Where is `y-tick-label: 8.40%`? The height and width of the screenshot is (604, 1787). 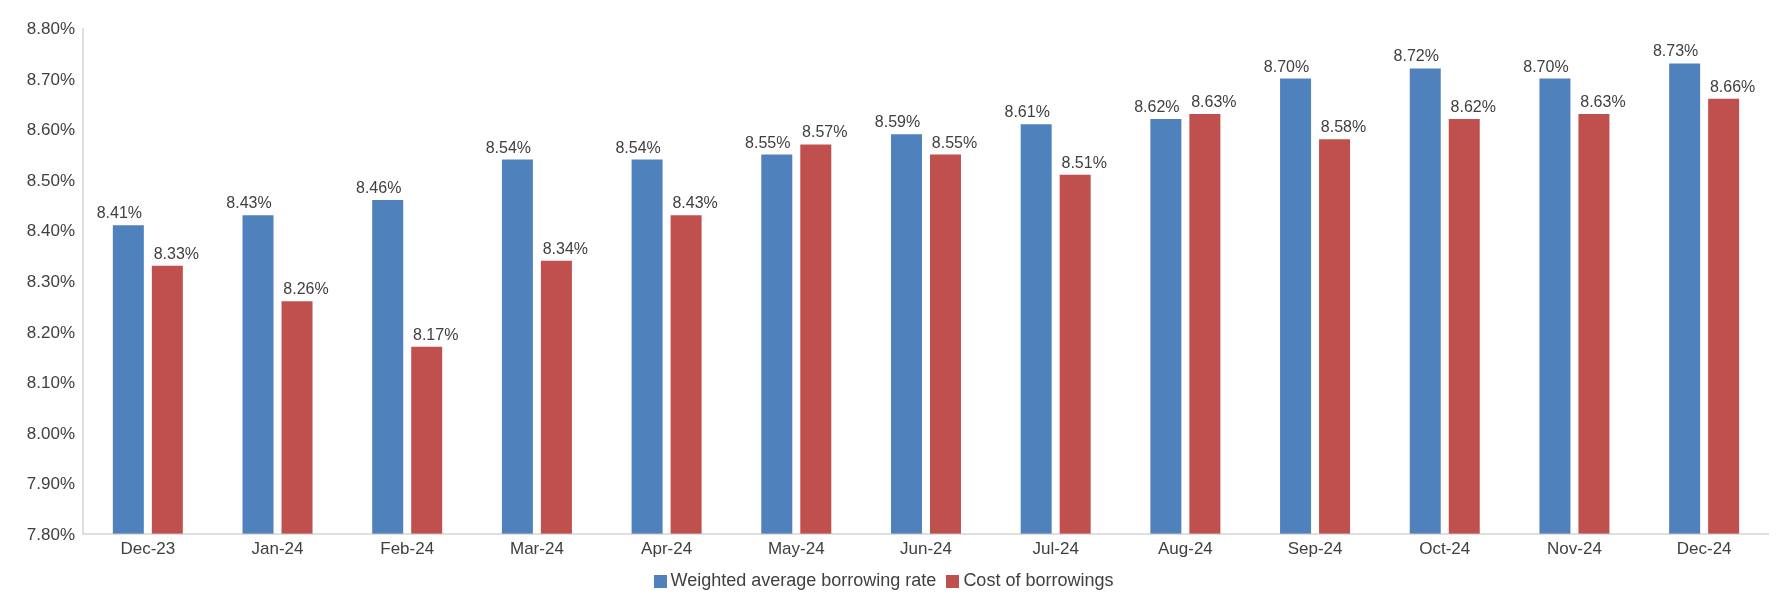 y-tick-label: 8.40% is located at coordinates (50, 231).